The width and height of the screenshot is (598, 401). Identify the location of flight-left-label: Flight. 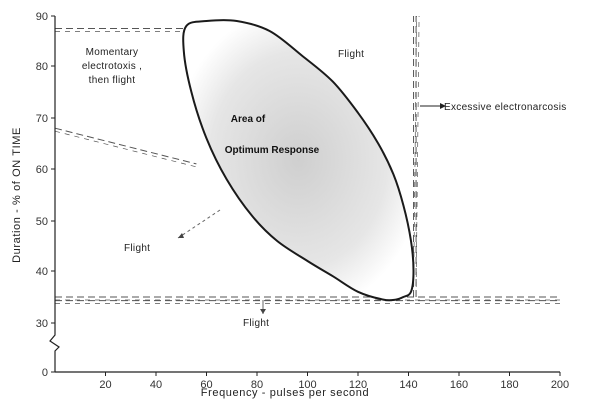
(137, 248).